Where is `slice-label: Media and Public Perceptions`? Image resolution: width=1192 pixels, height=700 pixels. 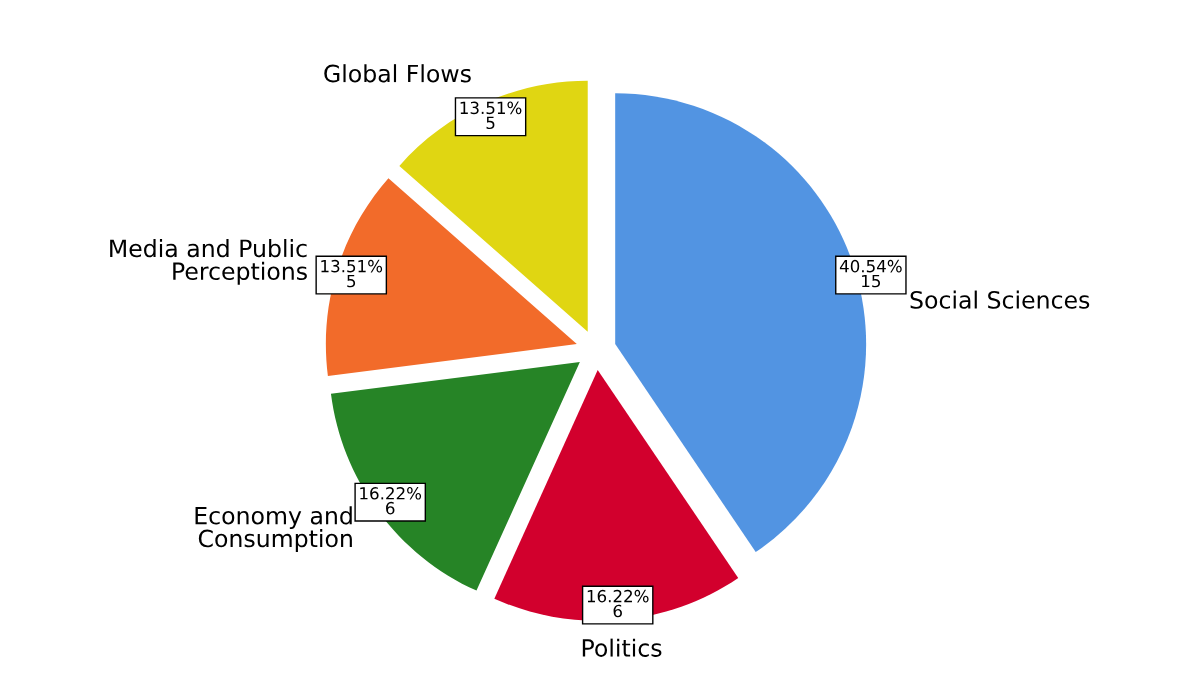
slice-label: Media and Public Perceptions is located at coordinates (208, 261).